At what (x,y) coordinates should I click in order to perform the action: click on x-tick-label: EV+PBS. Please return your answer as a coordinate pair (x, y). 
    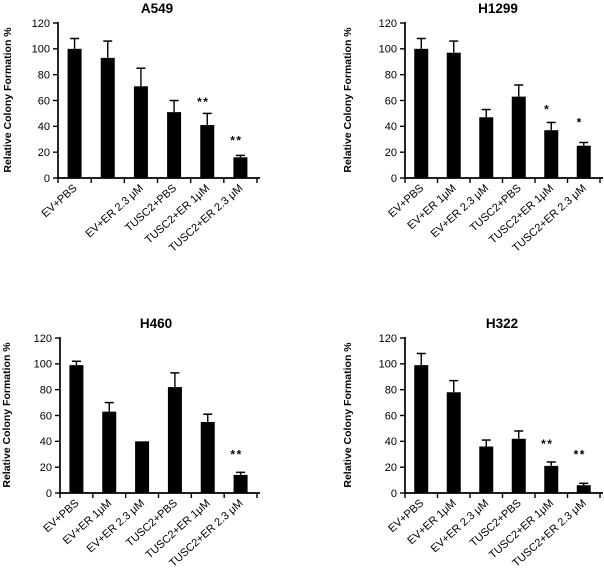
    Looking at the image, I should click on (60, 201).